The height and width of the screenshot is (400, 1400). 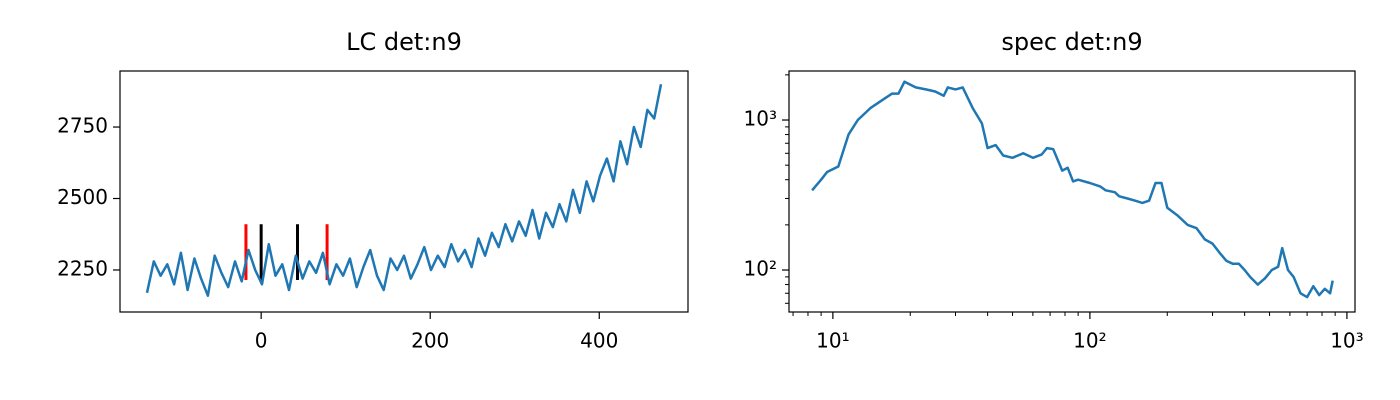 What do you see at coordinates (261, 341) in the screenshot?
I see `x-tick-label: 0` at bounding box center [261, 341].